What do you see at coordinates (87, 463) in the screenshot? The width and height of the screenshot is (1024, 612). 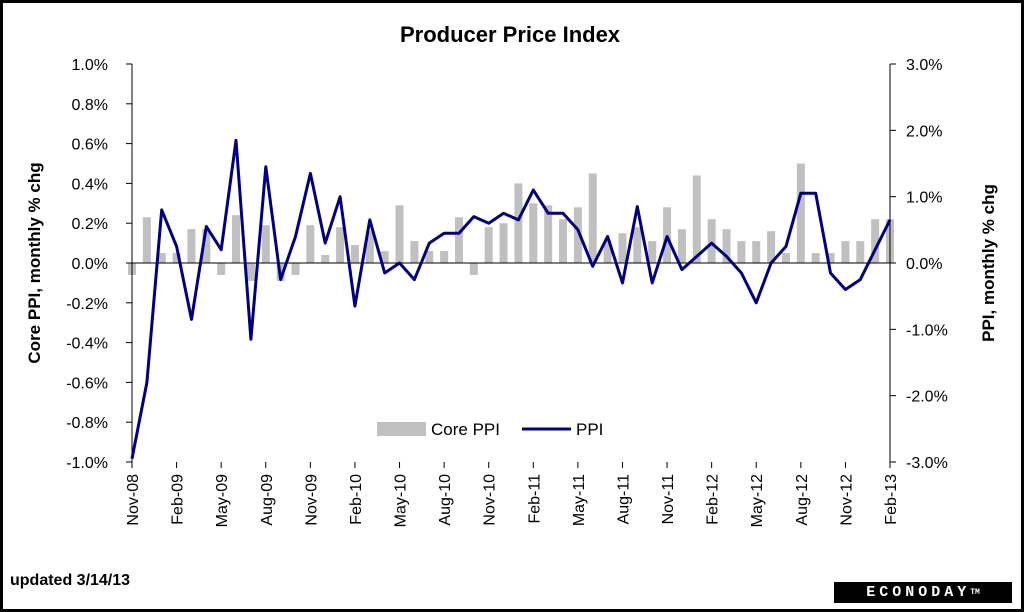 I see `left-tick-label: -1.0%` at bounding box center [87, 463].